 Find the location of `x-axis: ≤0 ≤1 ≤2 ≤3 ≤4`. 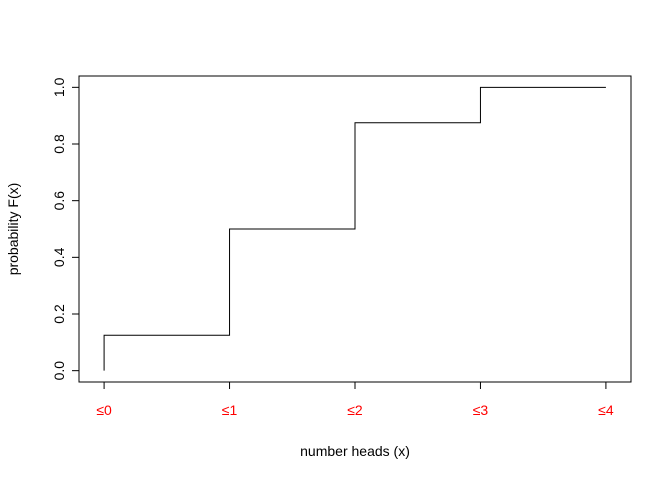

x-axis: ≤0 ≤1 ≤2 ≤3 ≤4 is located at coordinates (355, 399).